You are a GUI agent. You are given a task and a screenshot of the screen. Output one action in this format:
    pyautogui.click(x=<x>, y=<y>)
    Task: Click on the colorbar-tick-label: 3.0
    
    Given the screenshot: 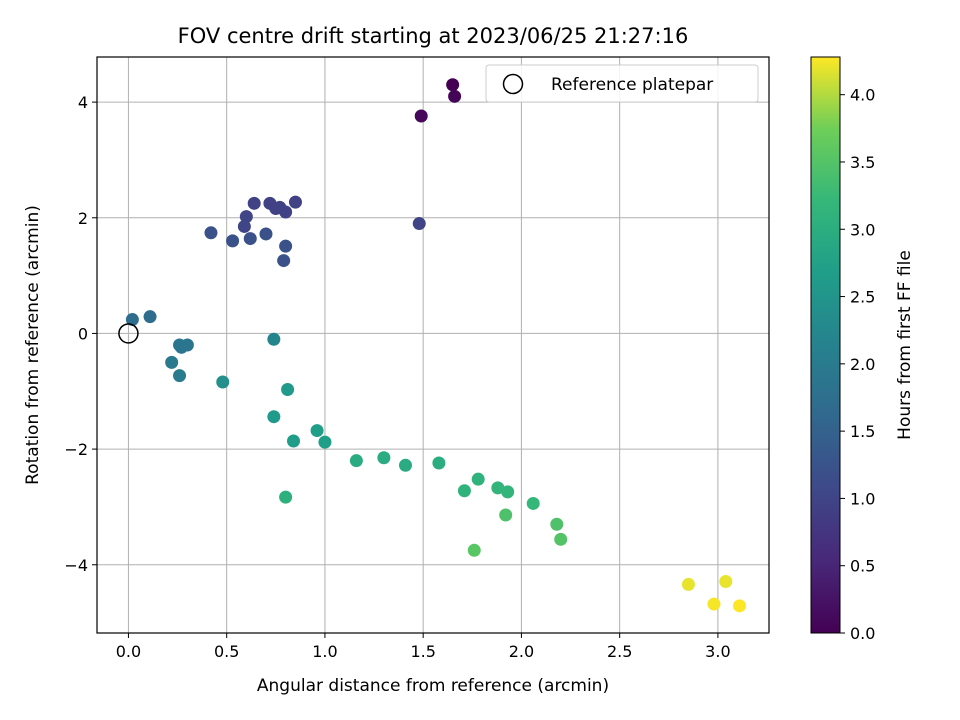 What is the action you would take?
    pyautogui.click(x=862, y=229)
    